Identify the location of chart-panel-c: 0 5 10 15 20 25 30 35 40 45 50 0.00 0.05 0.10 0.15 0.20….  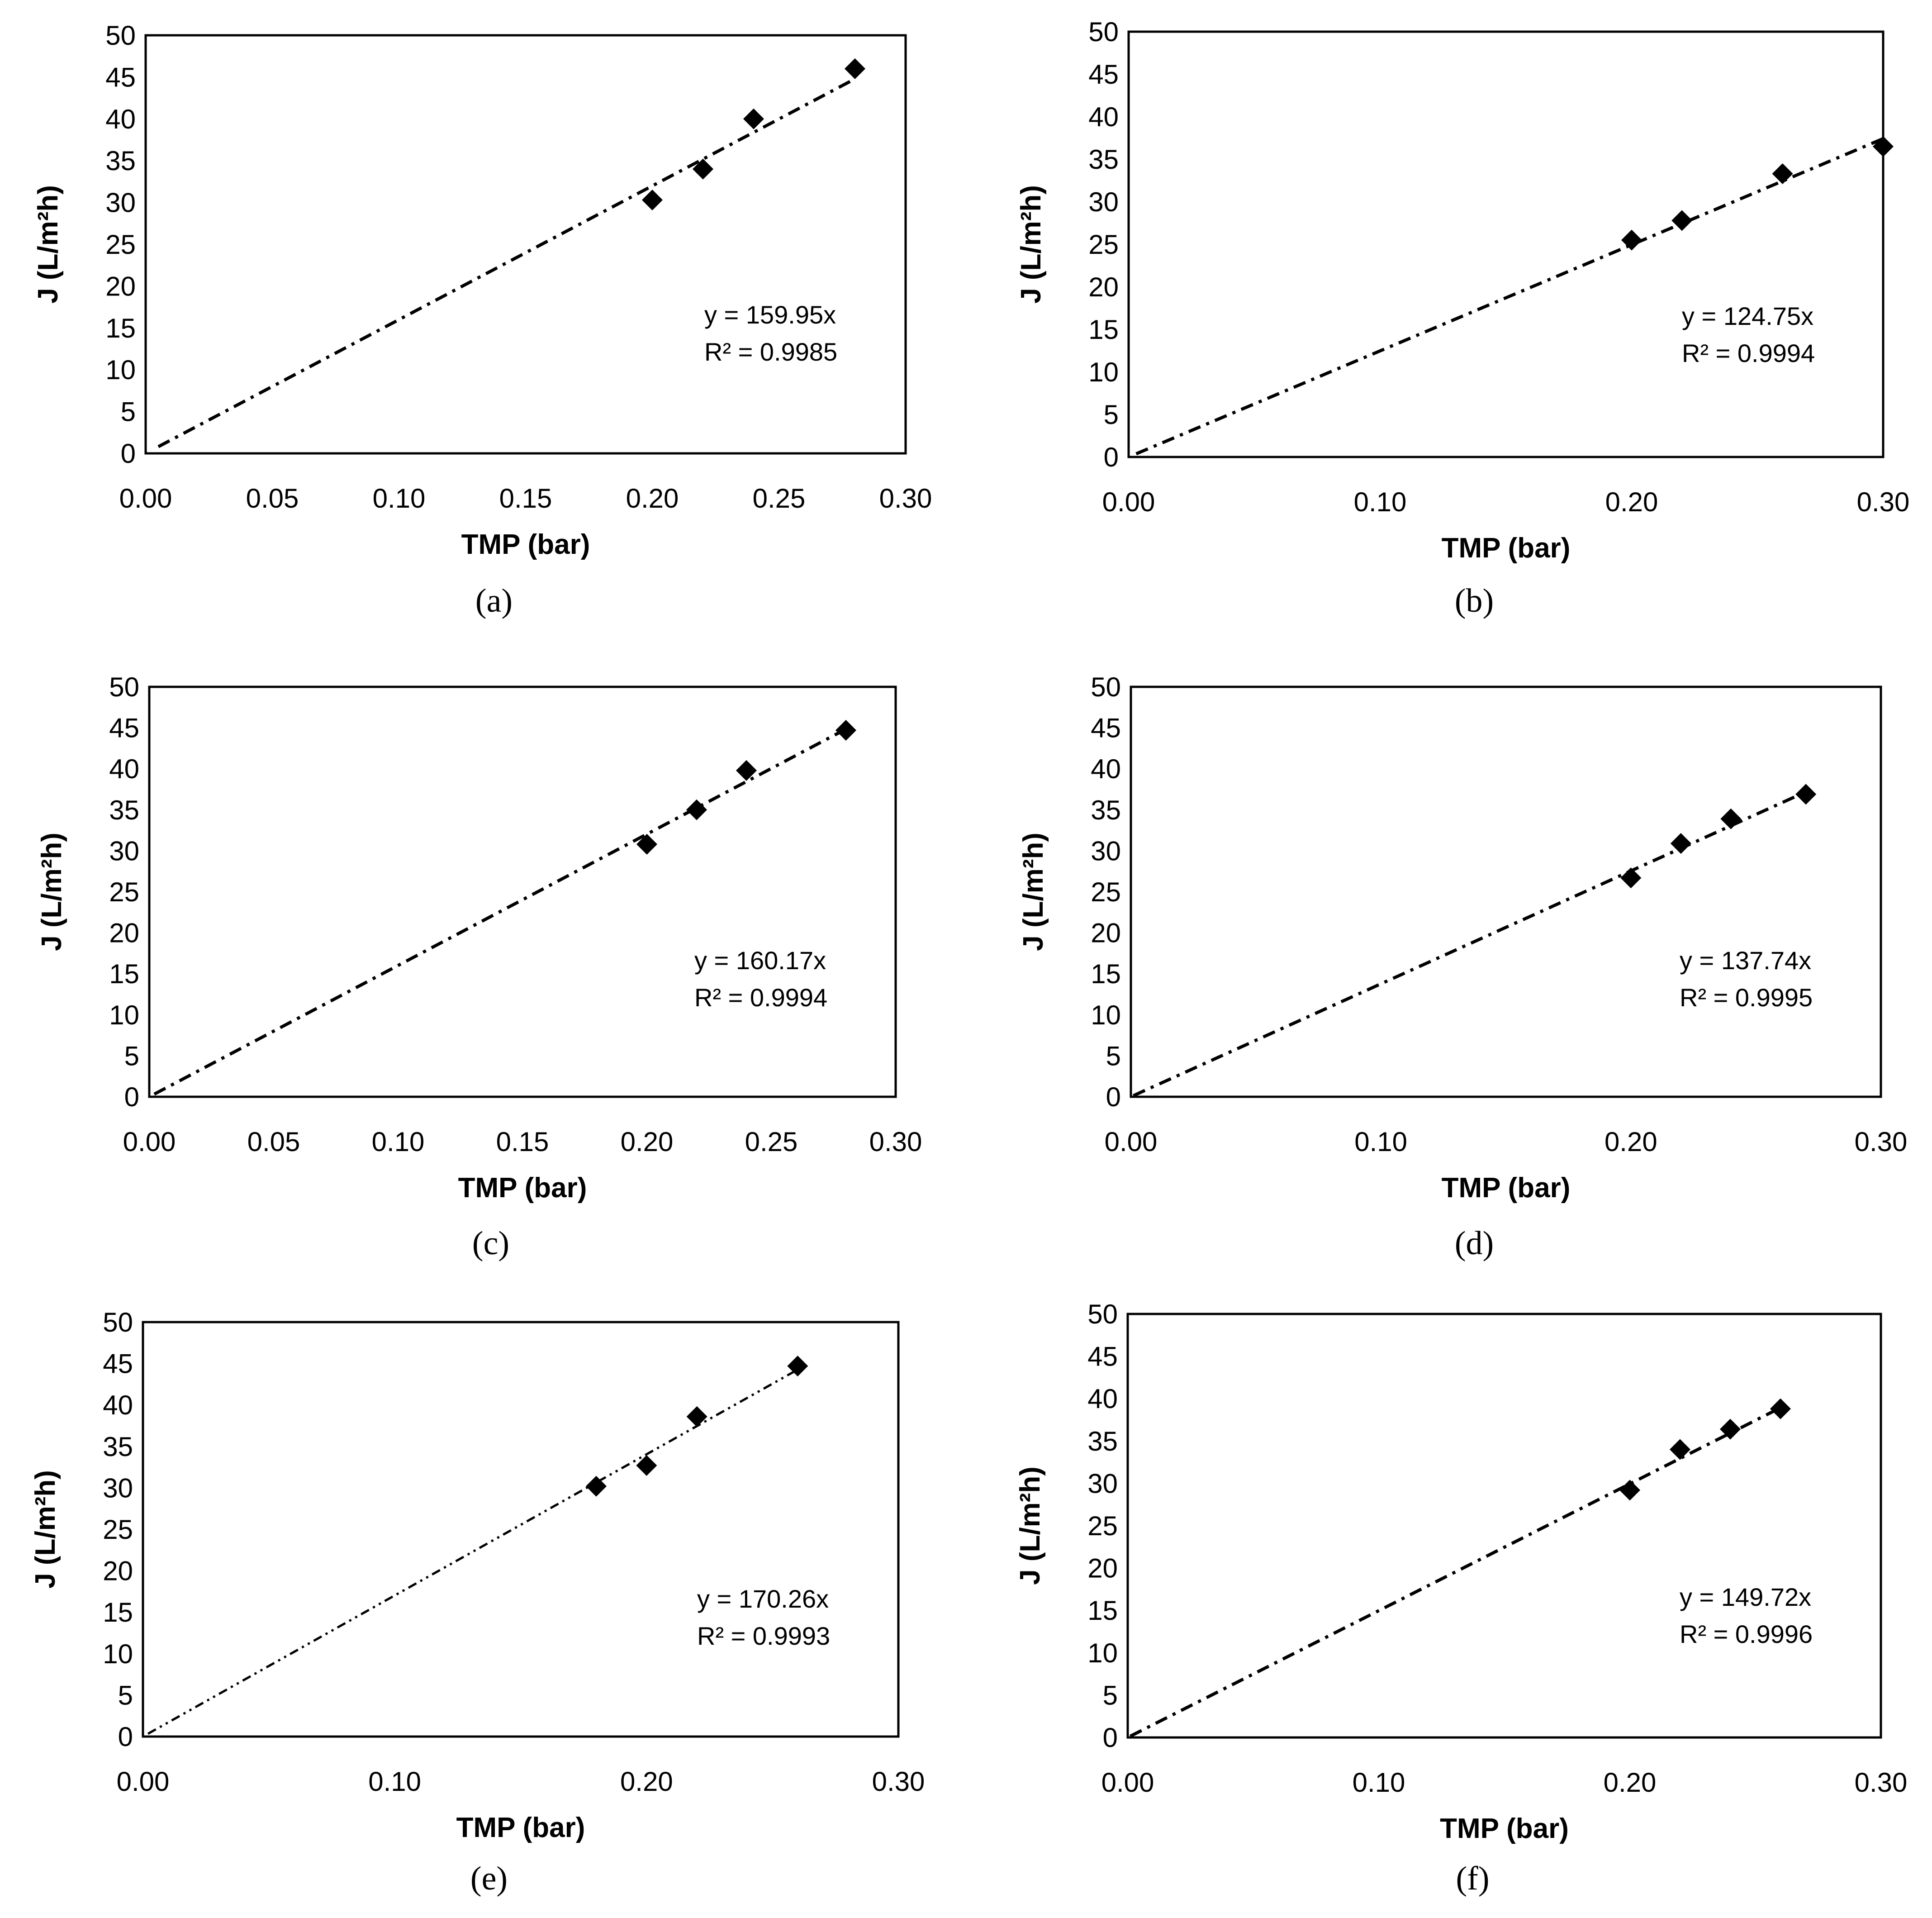
(479, 967).